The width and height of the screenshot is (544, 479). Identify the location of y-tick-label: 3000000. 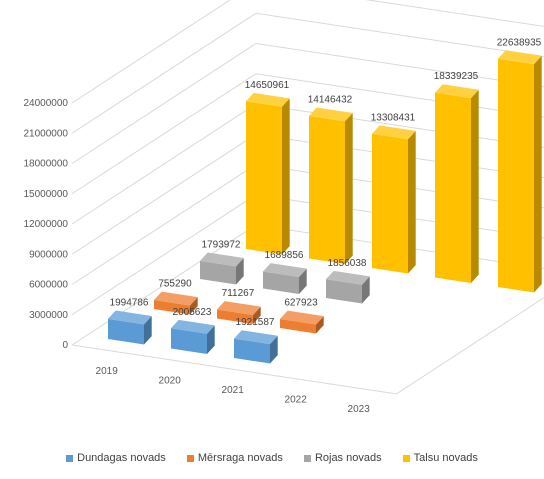
(48, 315).